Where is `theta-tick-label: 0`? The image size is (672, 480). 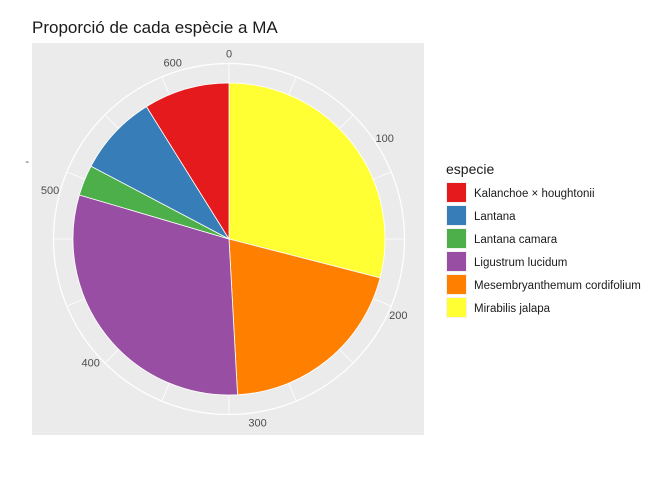
theta-tick-label: 0 is located at coordinates (229, 55).